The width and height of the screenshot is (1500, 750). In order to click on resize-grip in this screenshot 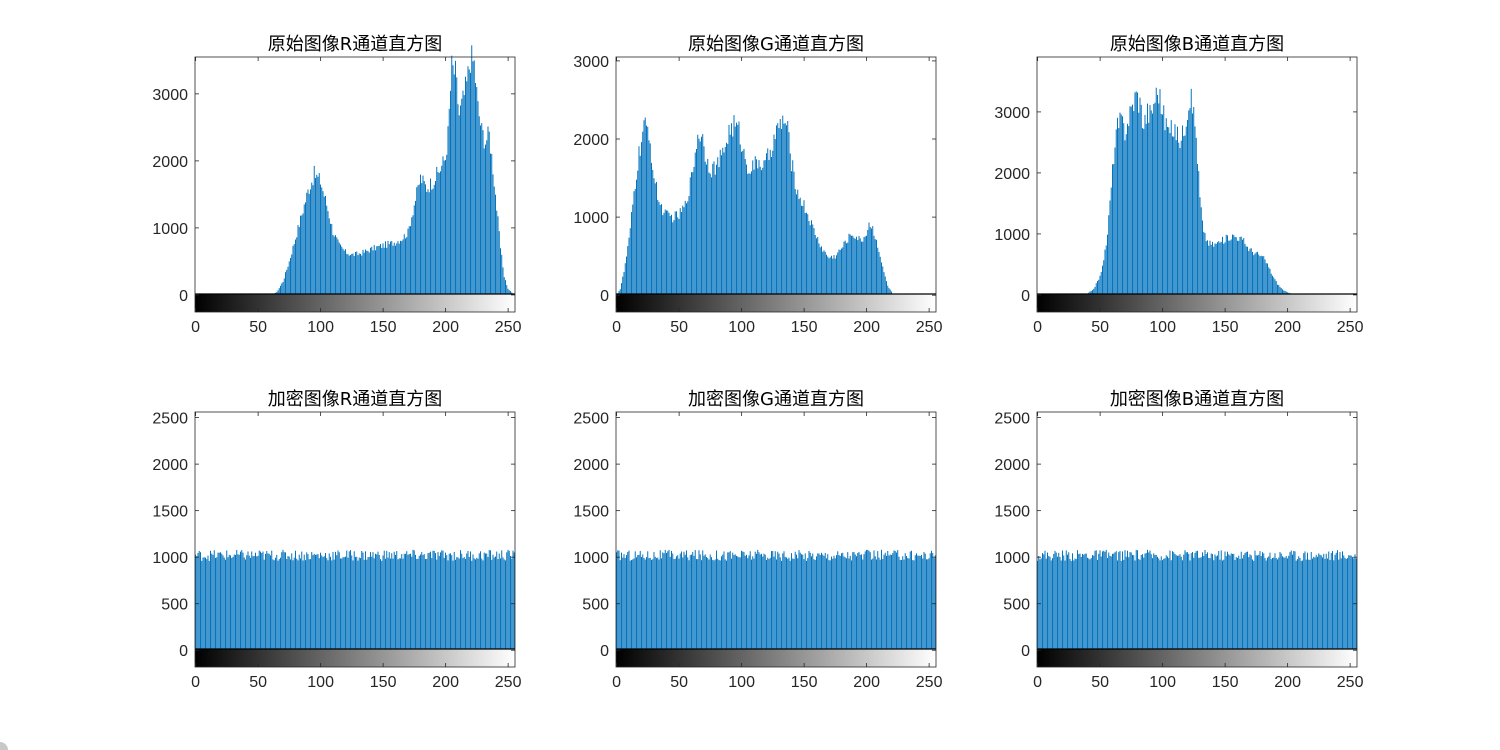, I will do `click(4, 746)`.